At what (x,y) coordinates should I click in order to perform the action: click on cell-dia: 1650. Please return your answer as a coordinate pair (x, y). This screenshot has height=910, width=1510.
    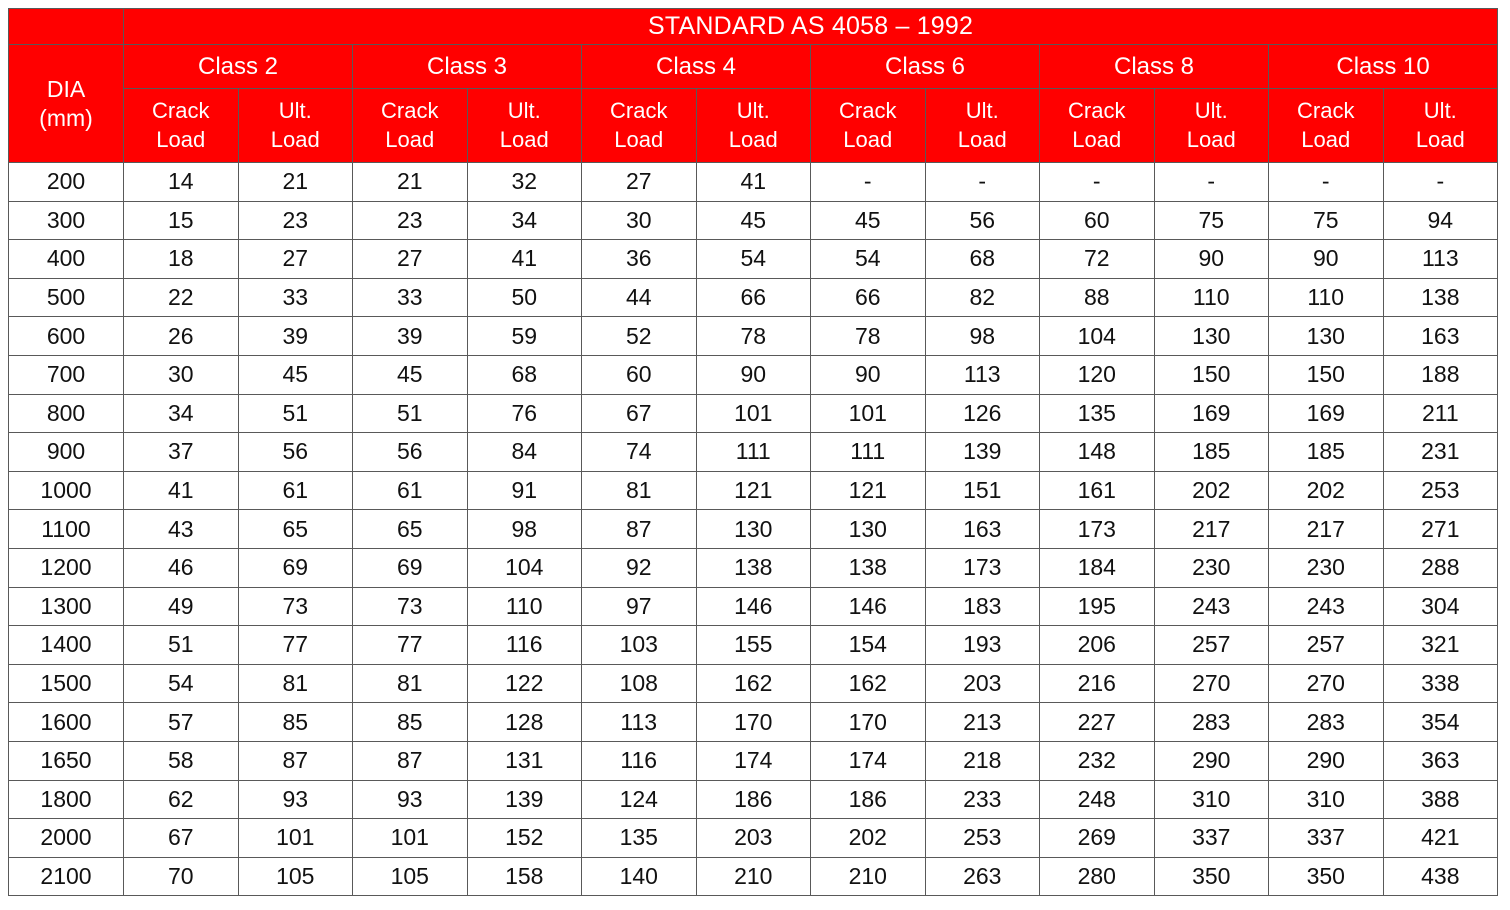
    Looking at the image, I should click on (66, 760).